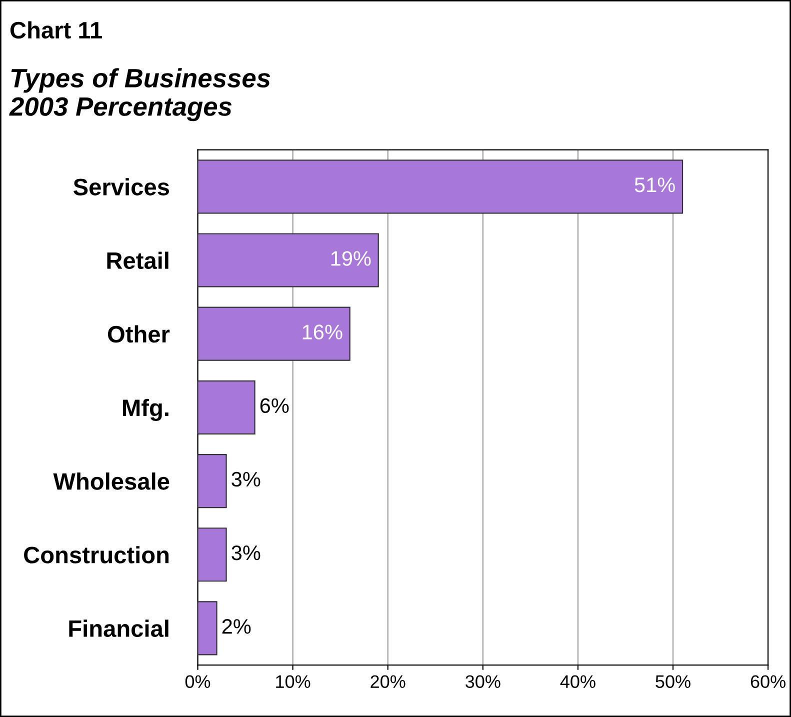  I want to click on data-label: 19%, so click(351, 258).